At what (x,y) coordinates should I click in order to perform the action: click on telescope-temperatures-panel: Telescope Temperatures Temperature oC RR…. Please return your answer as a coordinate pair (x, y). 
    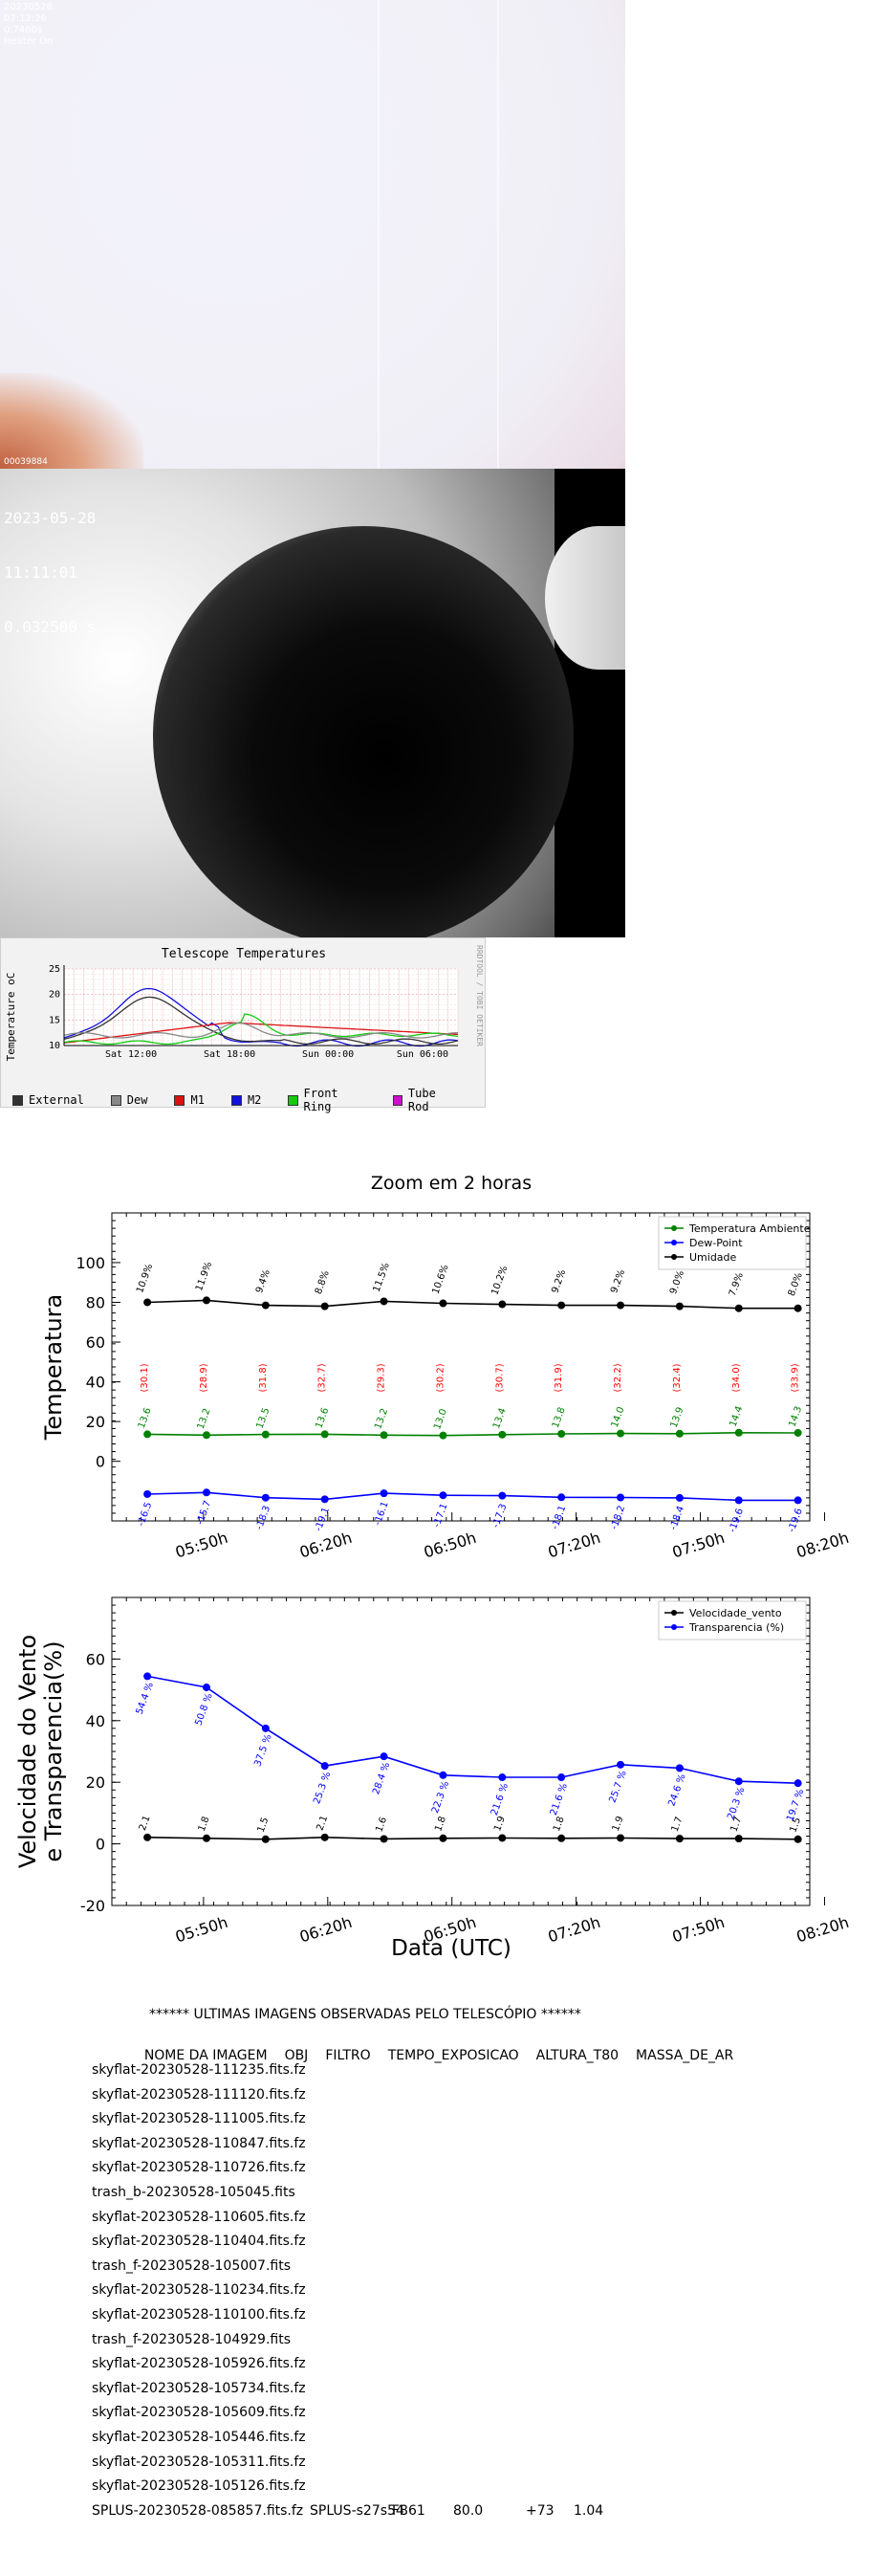
    Looking at the image, I should click on (243, 1025).